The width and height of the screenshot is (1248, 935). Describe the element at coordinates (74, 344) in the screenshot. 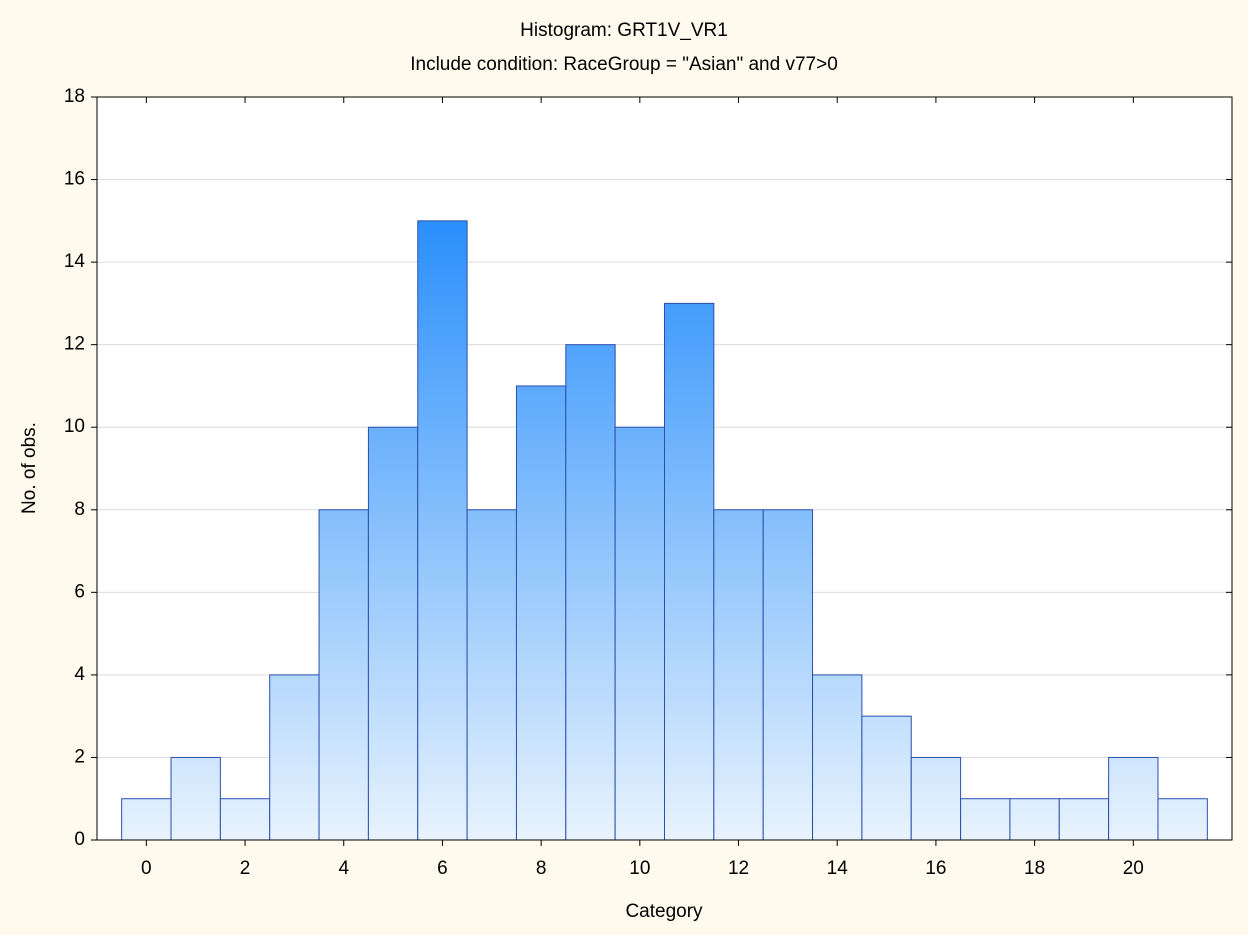

I see `y-tick-label: 12` at that location.